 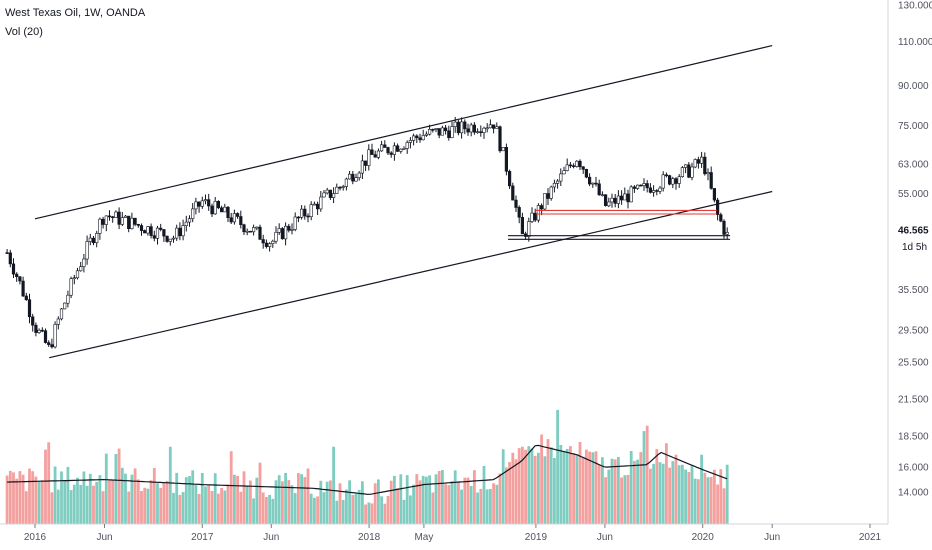 I want to click on price-tick-label: 63.000, so click(x=913, y=164).